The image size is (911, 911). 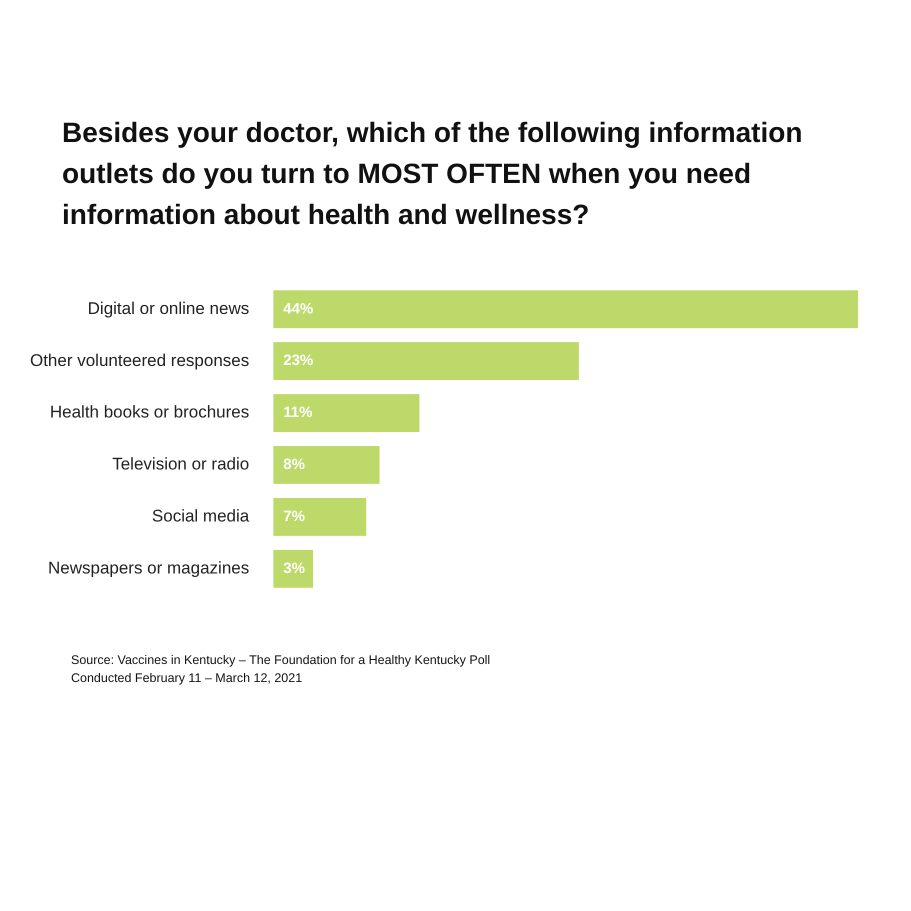 I want to click on data-label: 23%, so click(x=298, y=361).